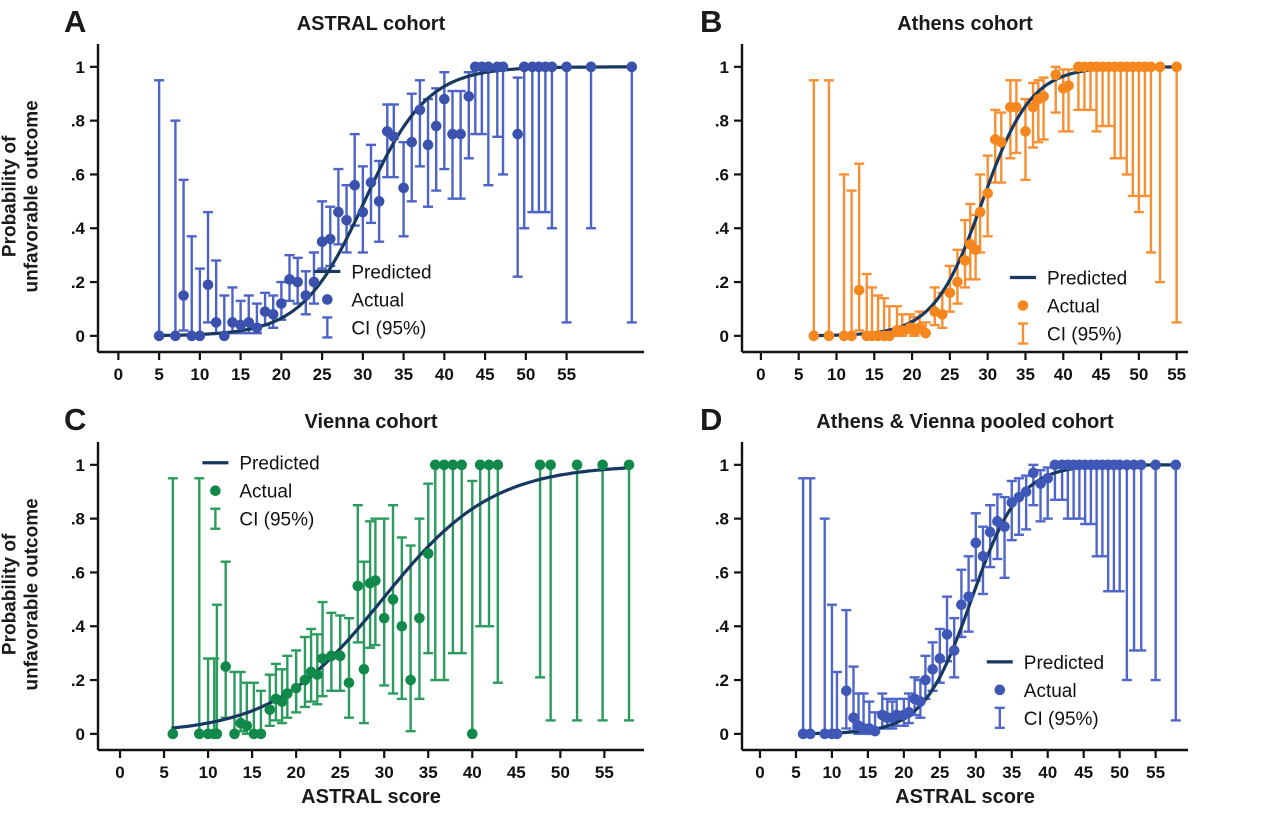 Image resolution: width=1280 pixels, height=815 pixels. Describe the element at coordinates (330, 420) in the screenshot. I see `panel-c-header: C Vienna cohort` at that location.